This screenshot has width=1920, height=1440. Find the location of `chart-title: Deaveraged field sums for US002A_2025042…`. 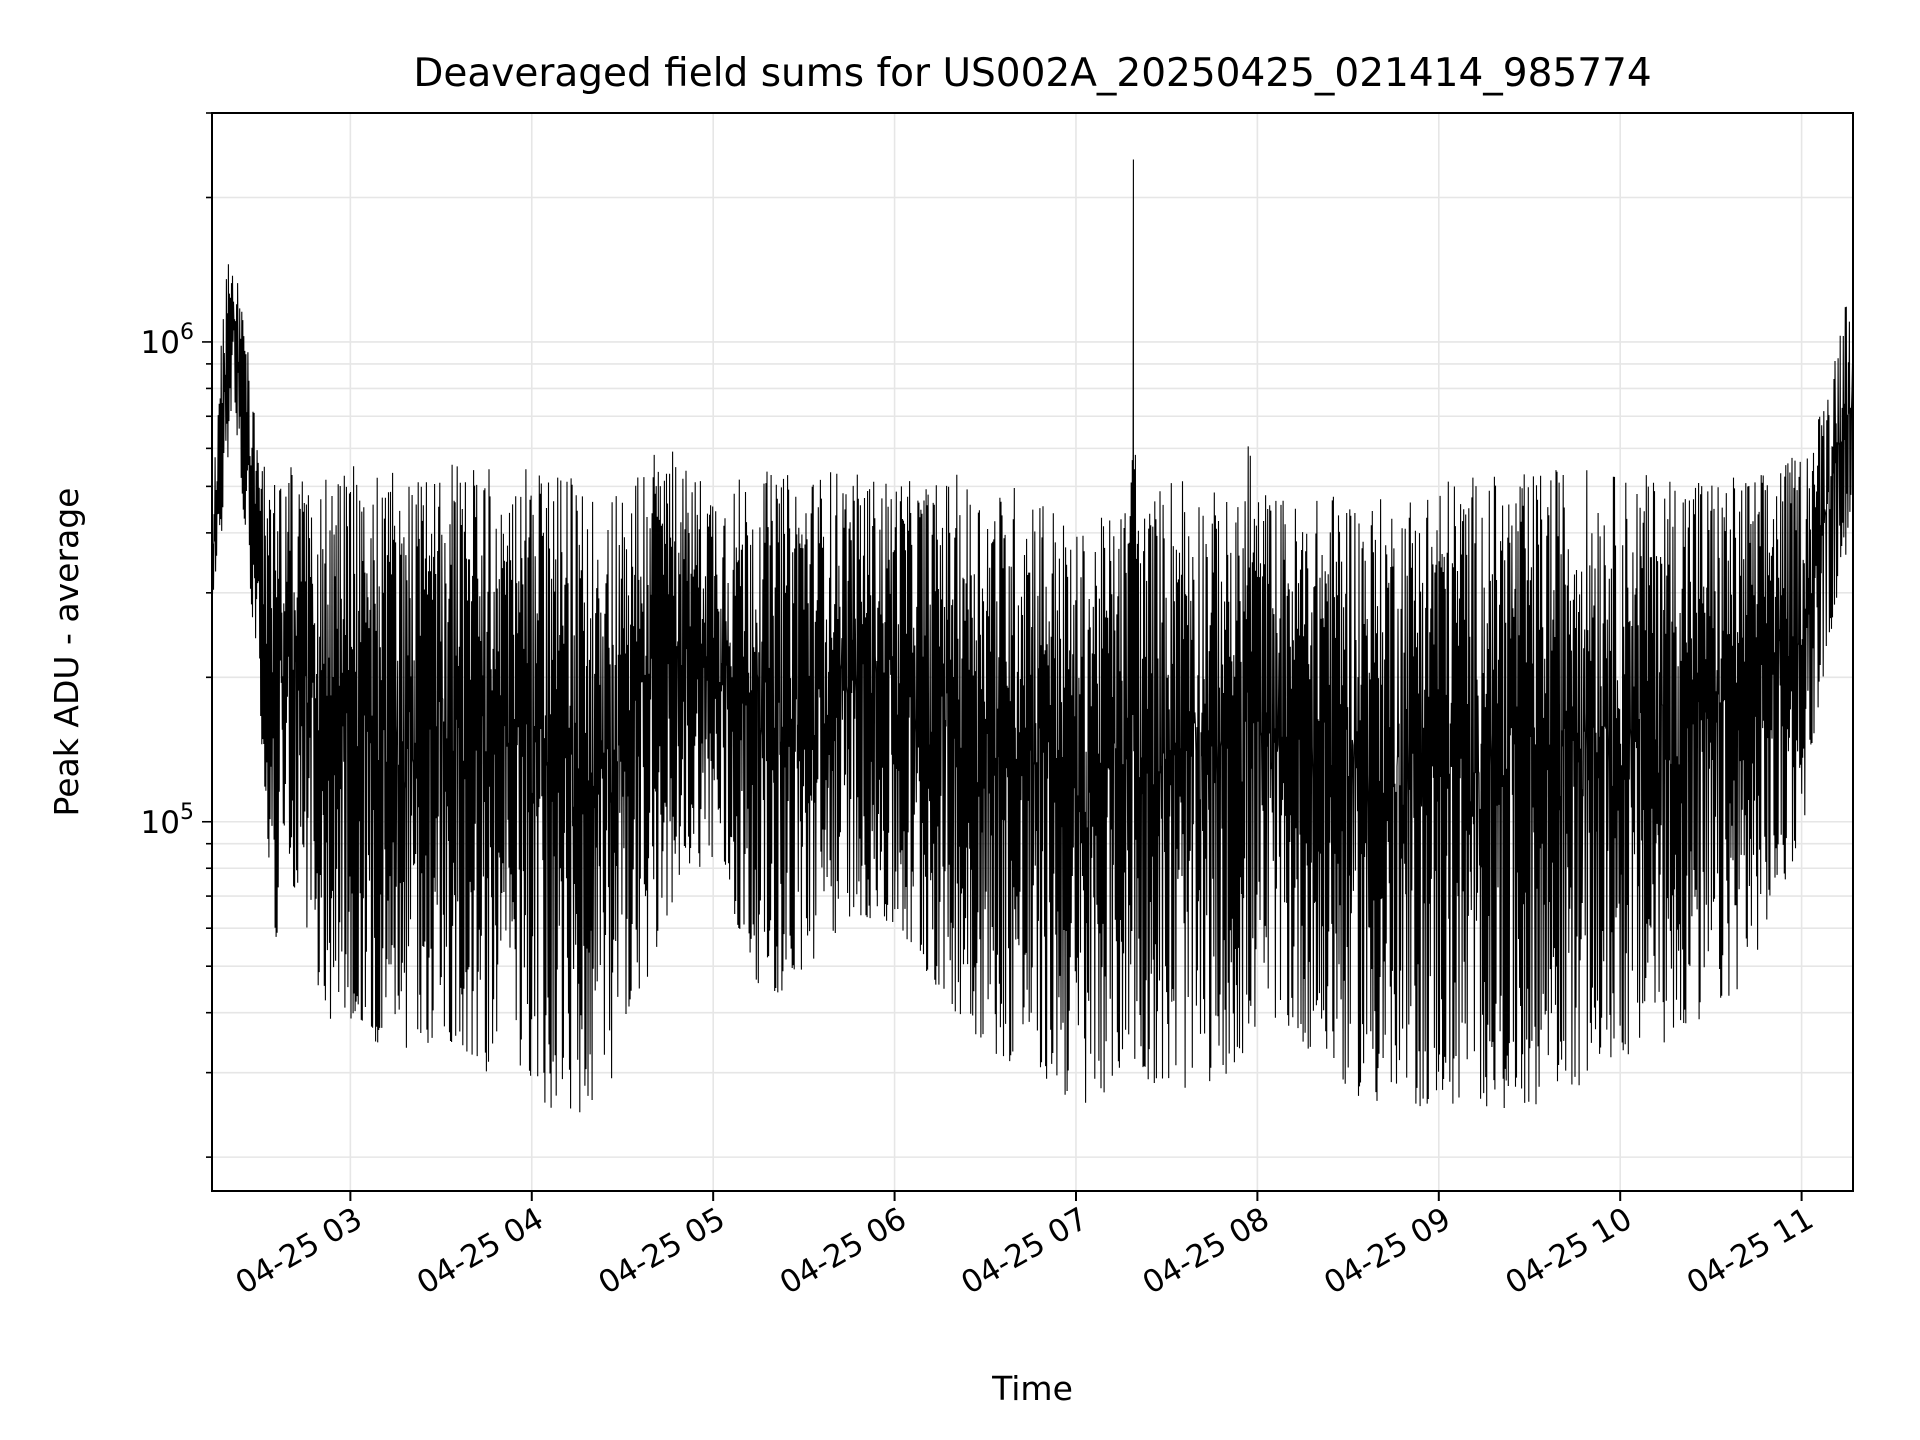

chart-title: Deaveraged field sums for US002A_2025042… is located at coordinates (1032, 73).